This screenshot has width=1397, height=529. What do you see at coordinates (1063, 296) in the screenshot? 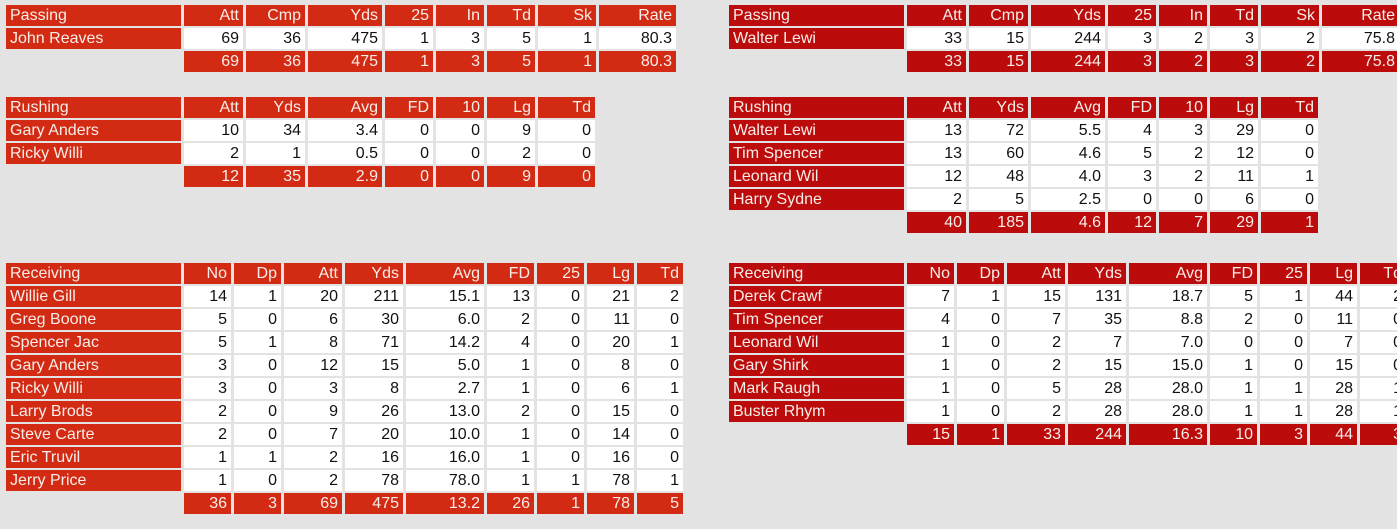
I see `table-row: Derek Crawf 7 1 15 131 18.7 5 1 44 2` at bounding box center [1063, 296].